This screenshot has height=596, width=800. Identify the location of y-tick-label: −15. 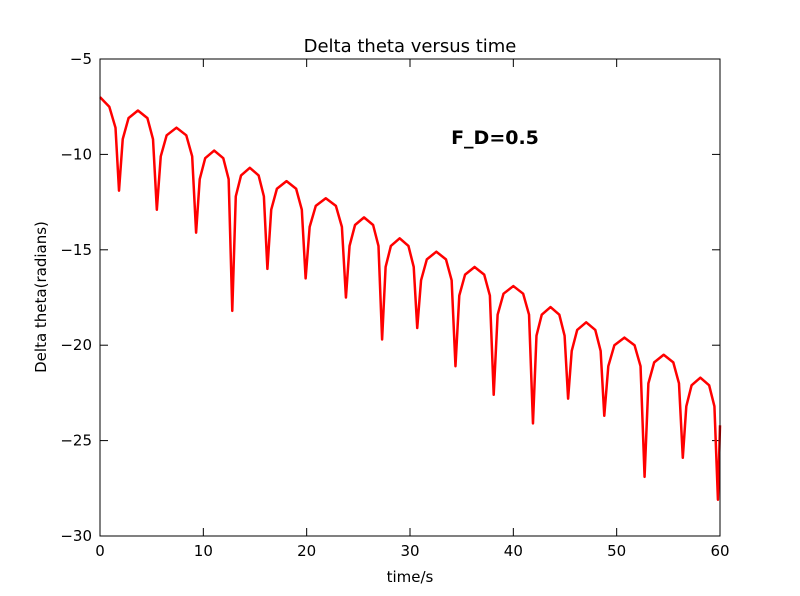
(76, 250).